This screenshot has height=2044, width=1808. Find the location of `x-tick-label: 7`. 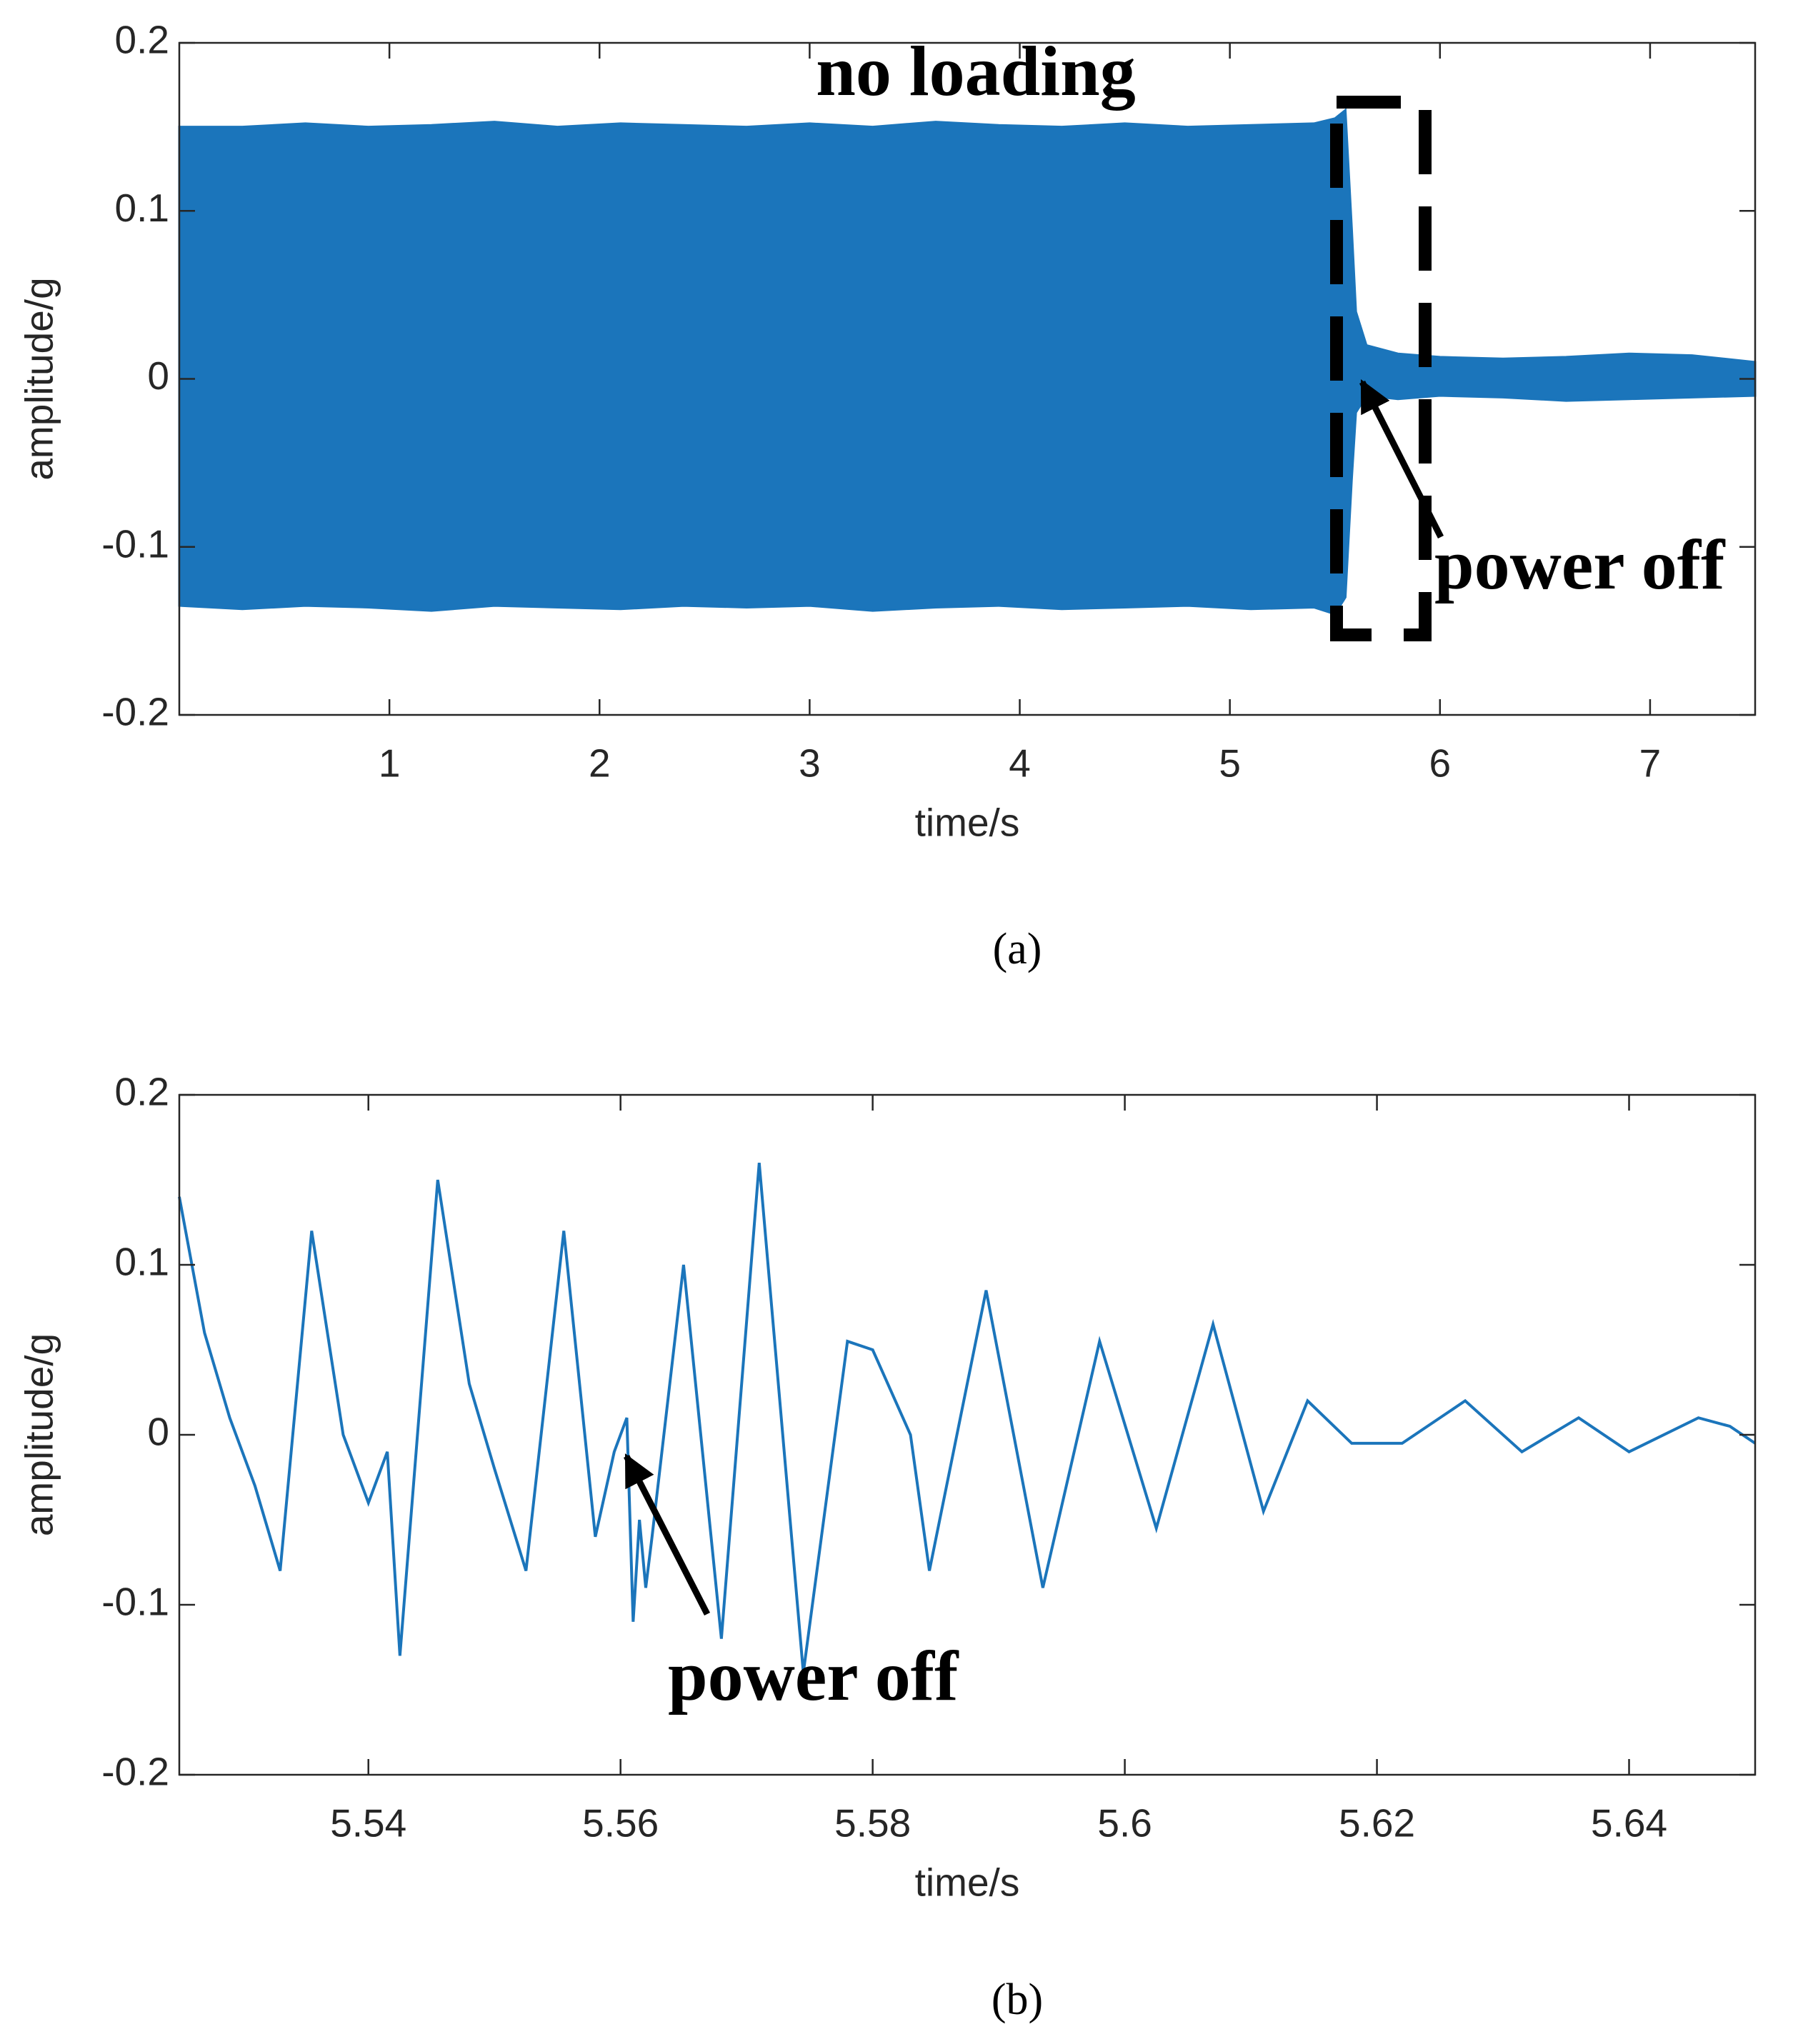

x-tick-label: 7 is located at coordinates (1650, 763).